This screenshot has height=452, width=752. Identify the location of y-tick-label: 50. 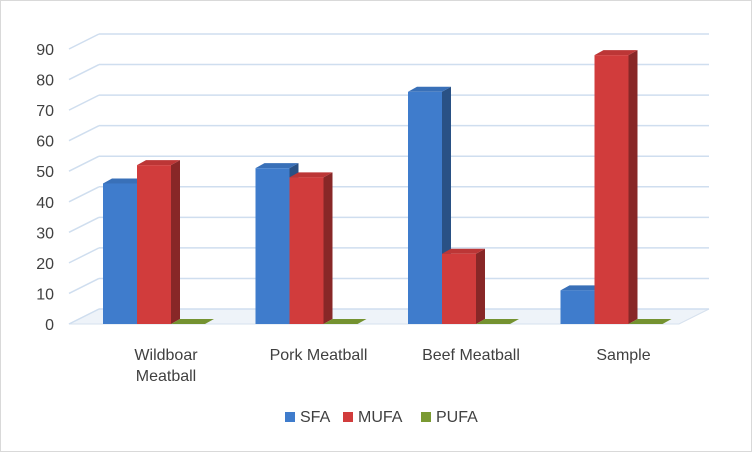
(45, 172).